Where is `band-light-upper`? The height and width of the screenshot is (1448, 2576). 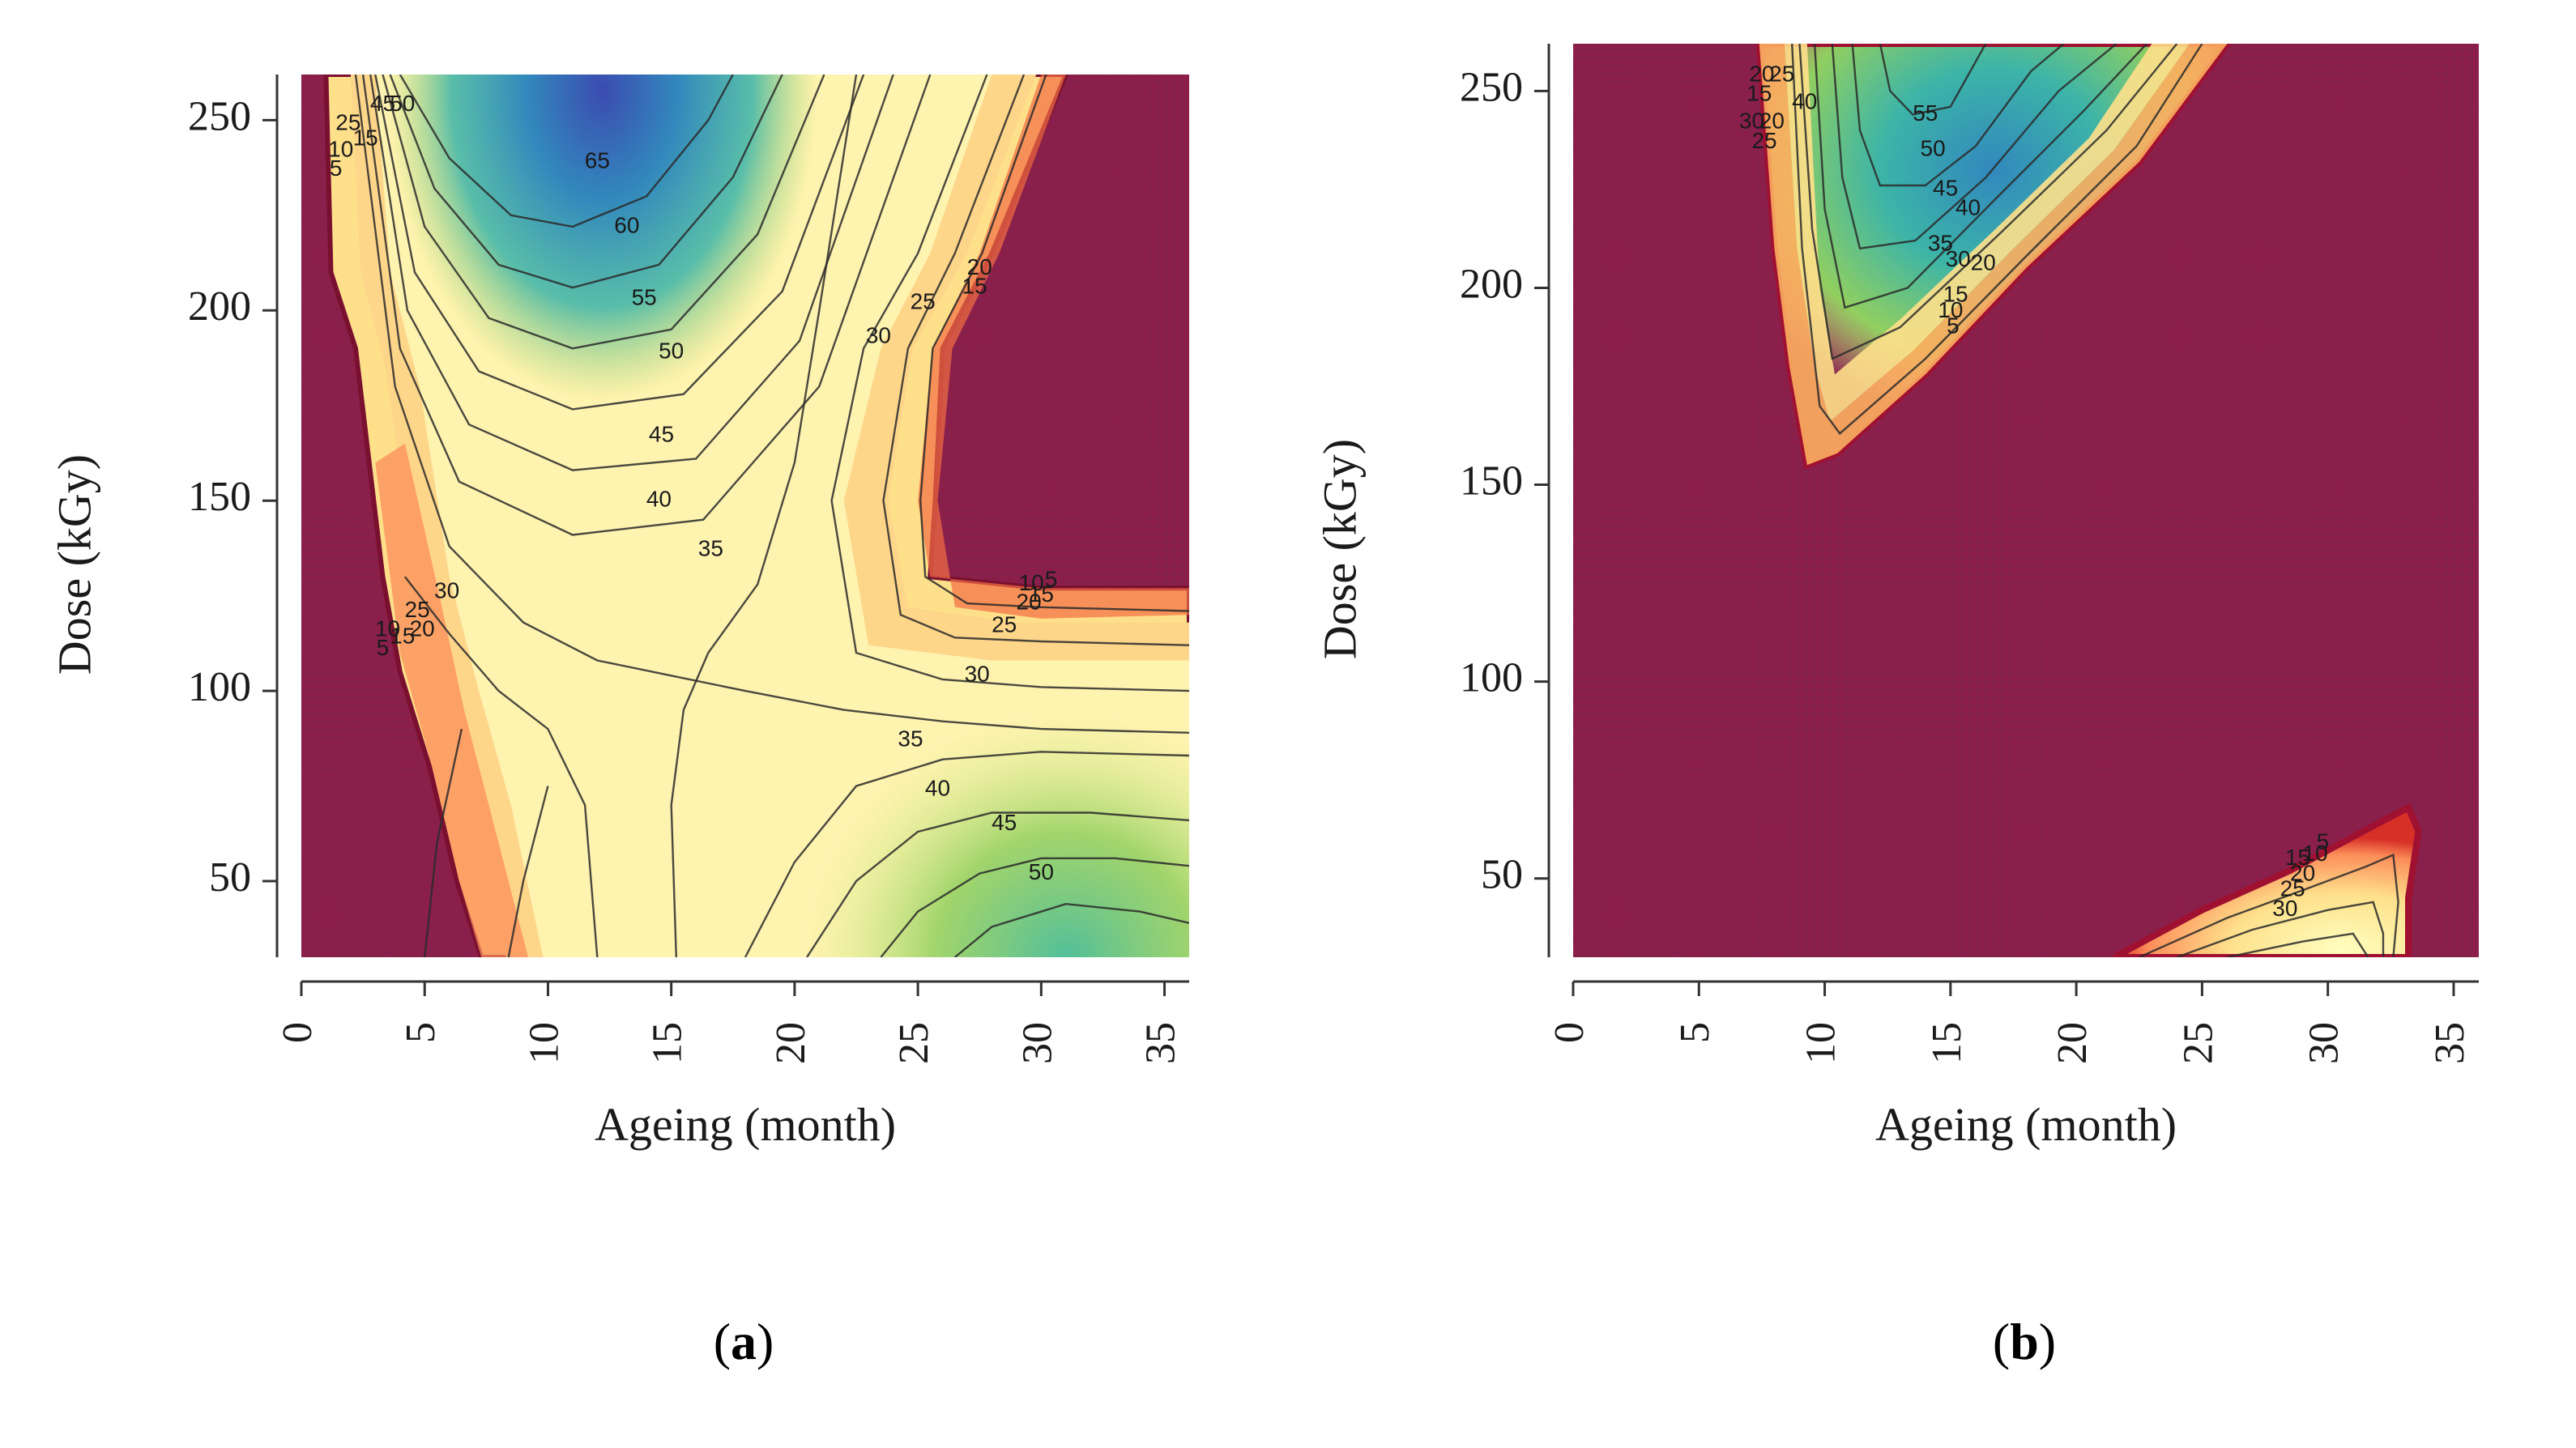 band-light-upper is located at coordinates (1987, 233).